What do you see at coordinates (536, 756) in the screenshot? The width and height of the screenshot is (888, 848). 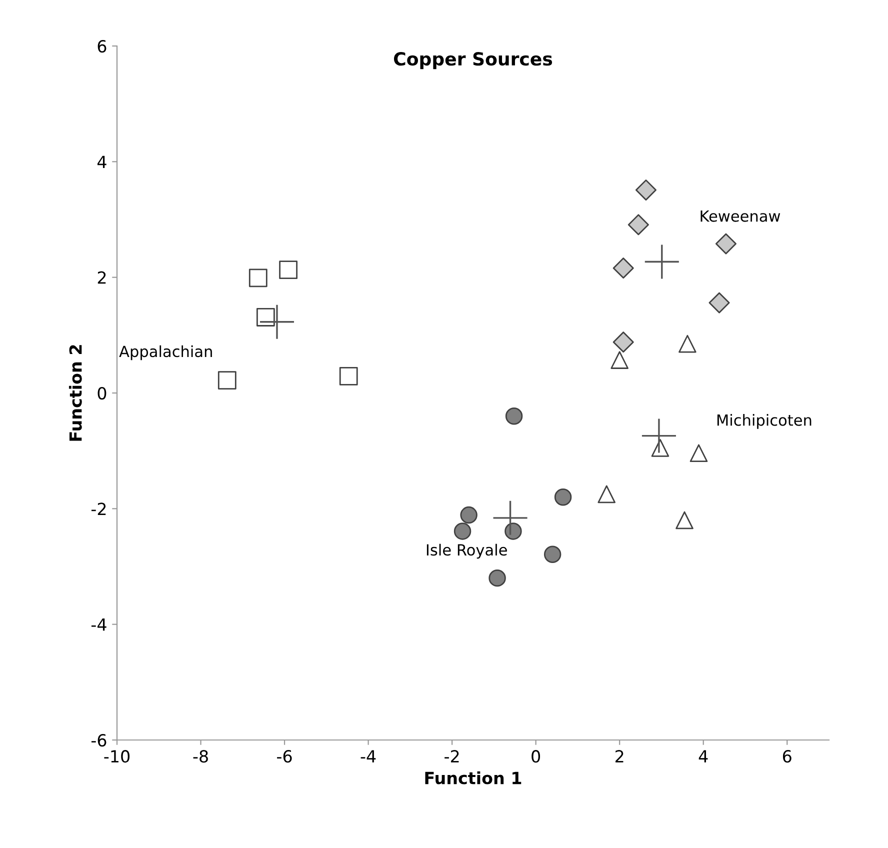 I see `x-tick-label: 0` at bounding box center [536, 756].